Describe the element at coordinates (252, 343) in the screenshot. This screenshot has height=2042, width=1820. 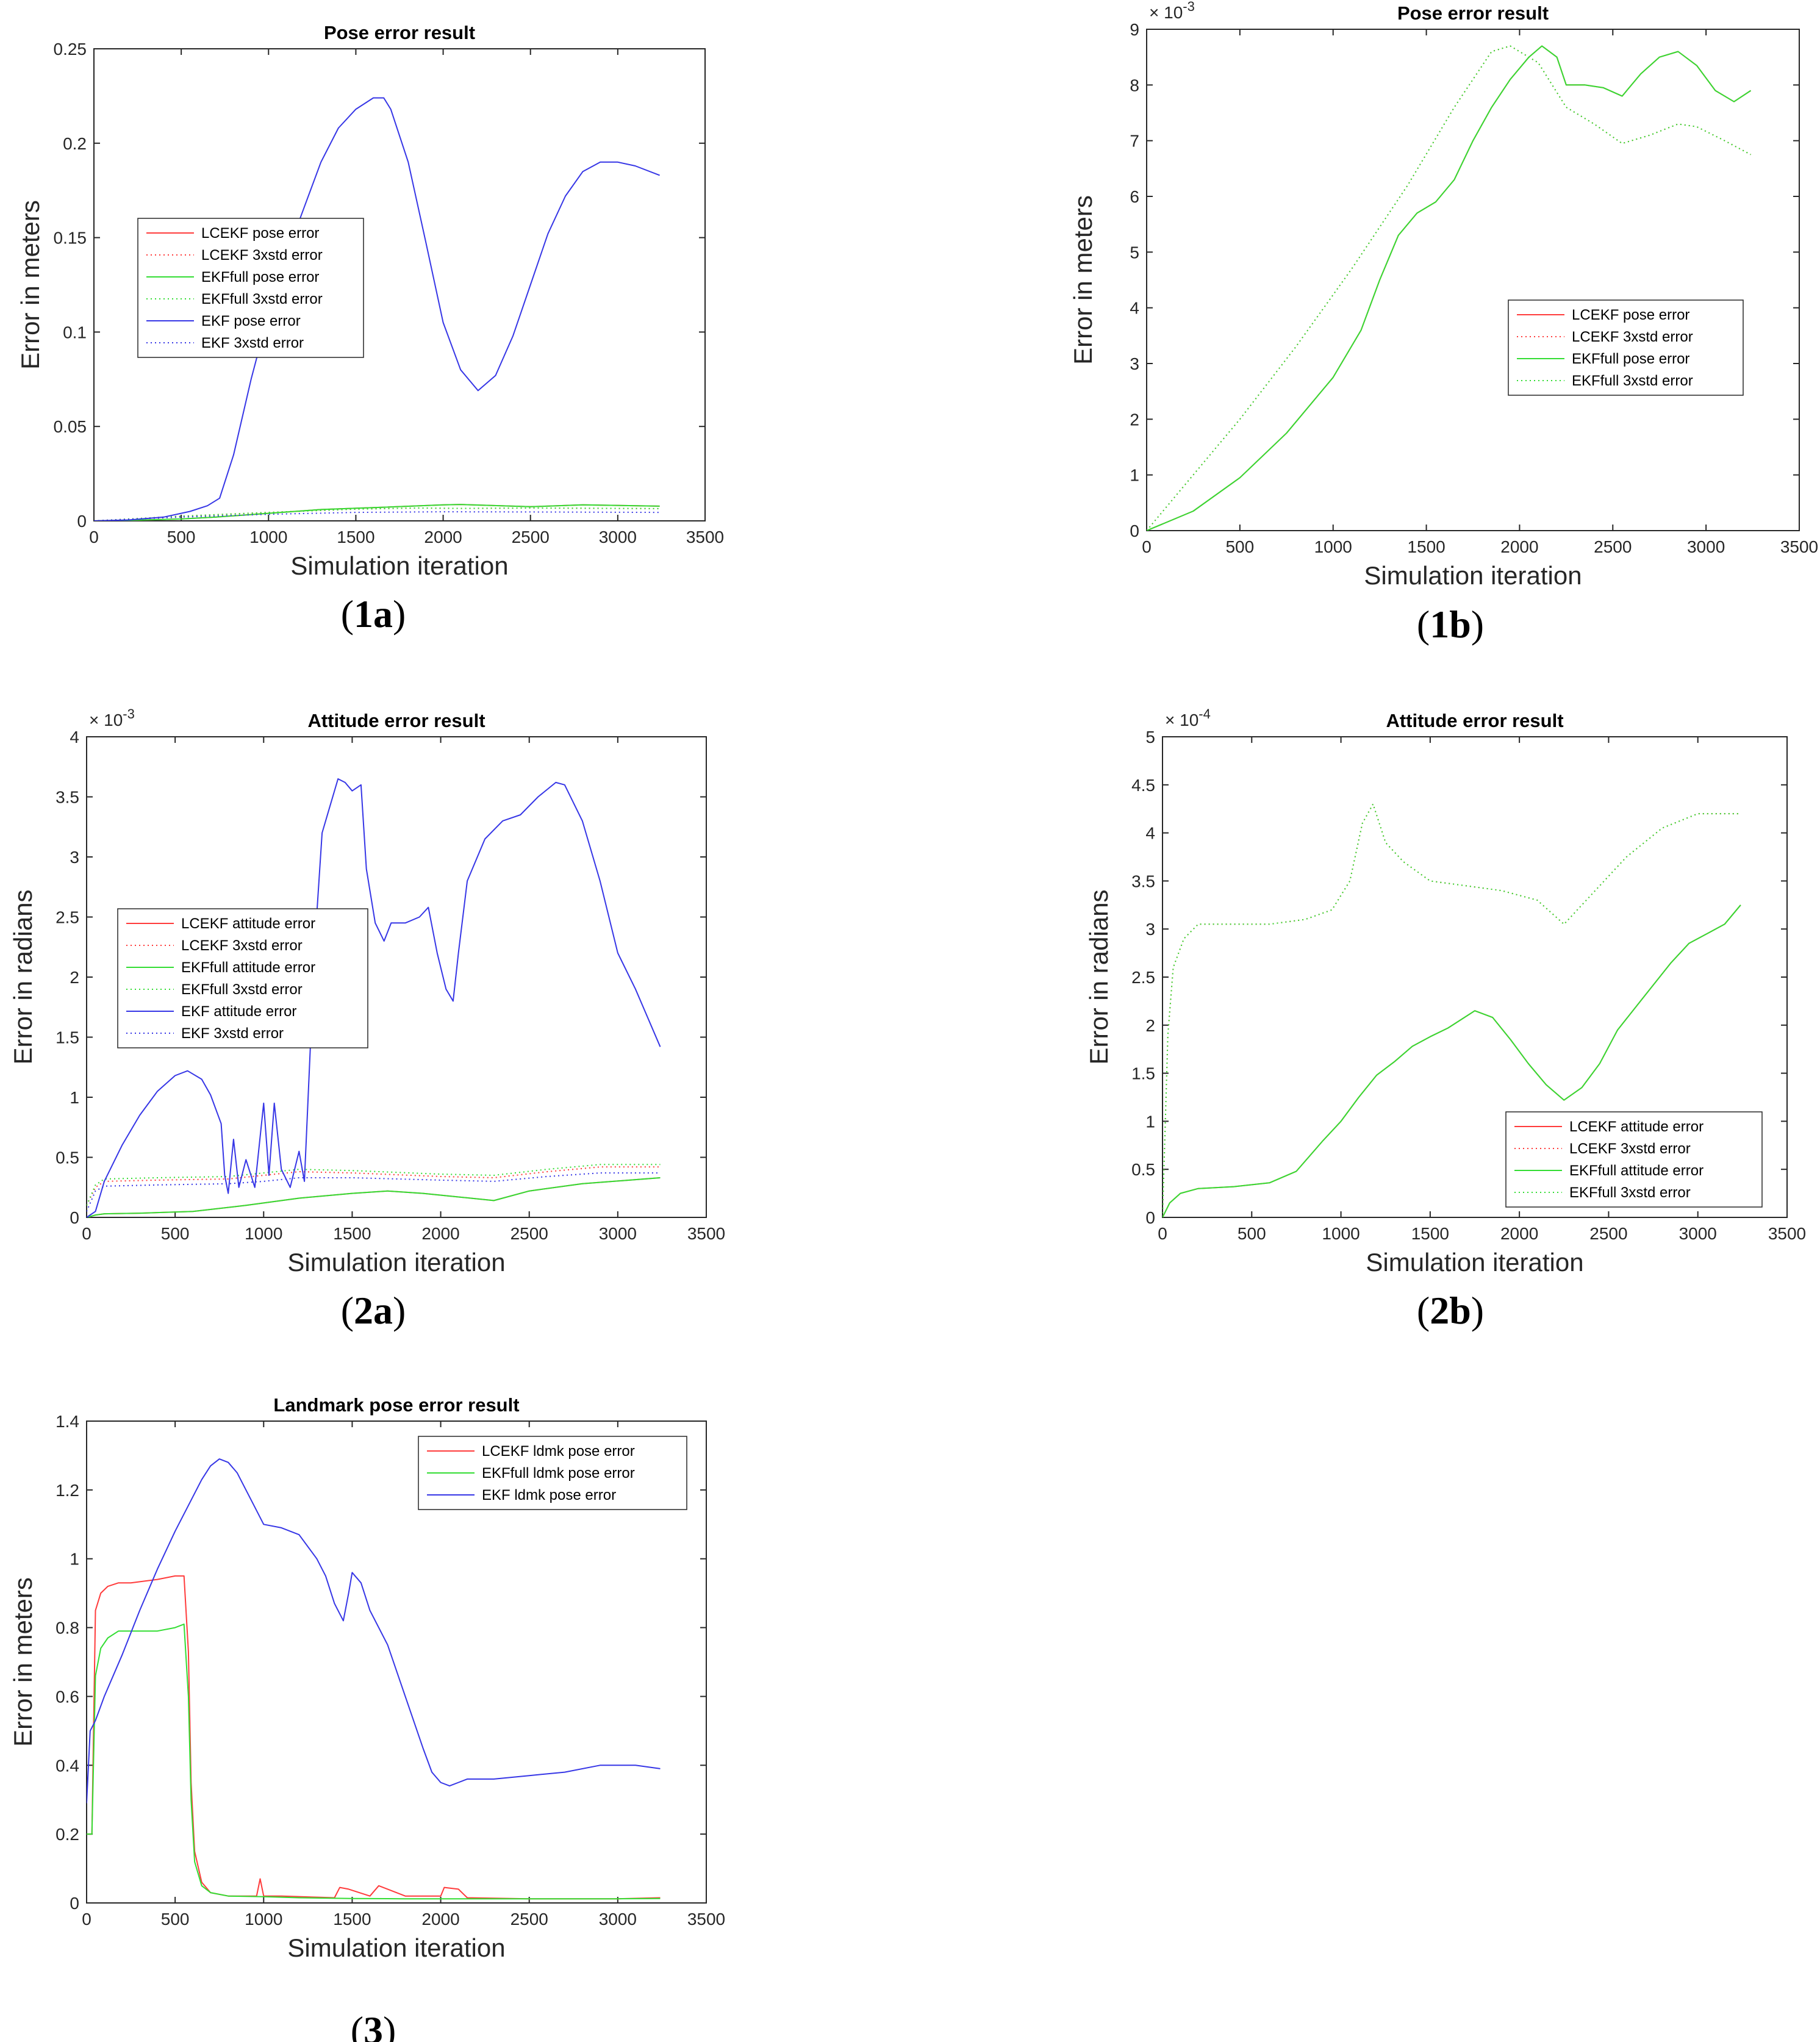
I see `legend-entry: EKF 3xstd error` at that location.